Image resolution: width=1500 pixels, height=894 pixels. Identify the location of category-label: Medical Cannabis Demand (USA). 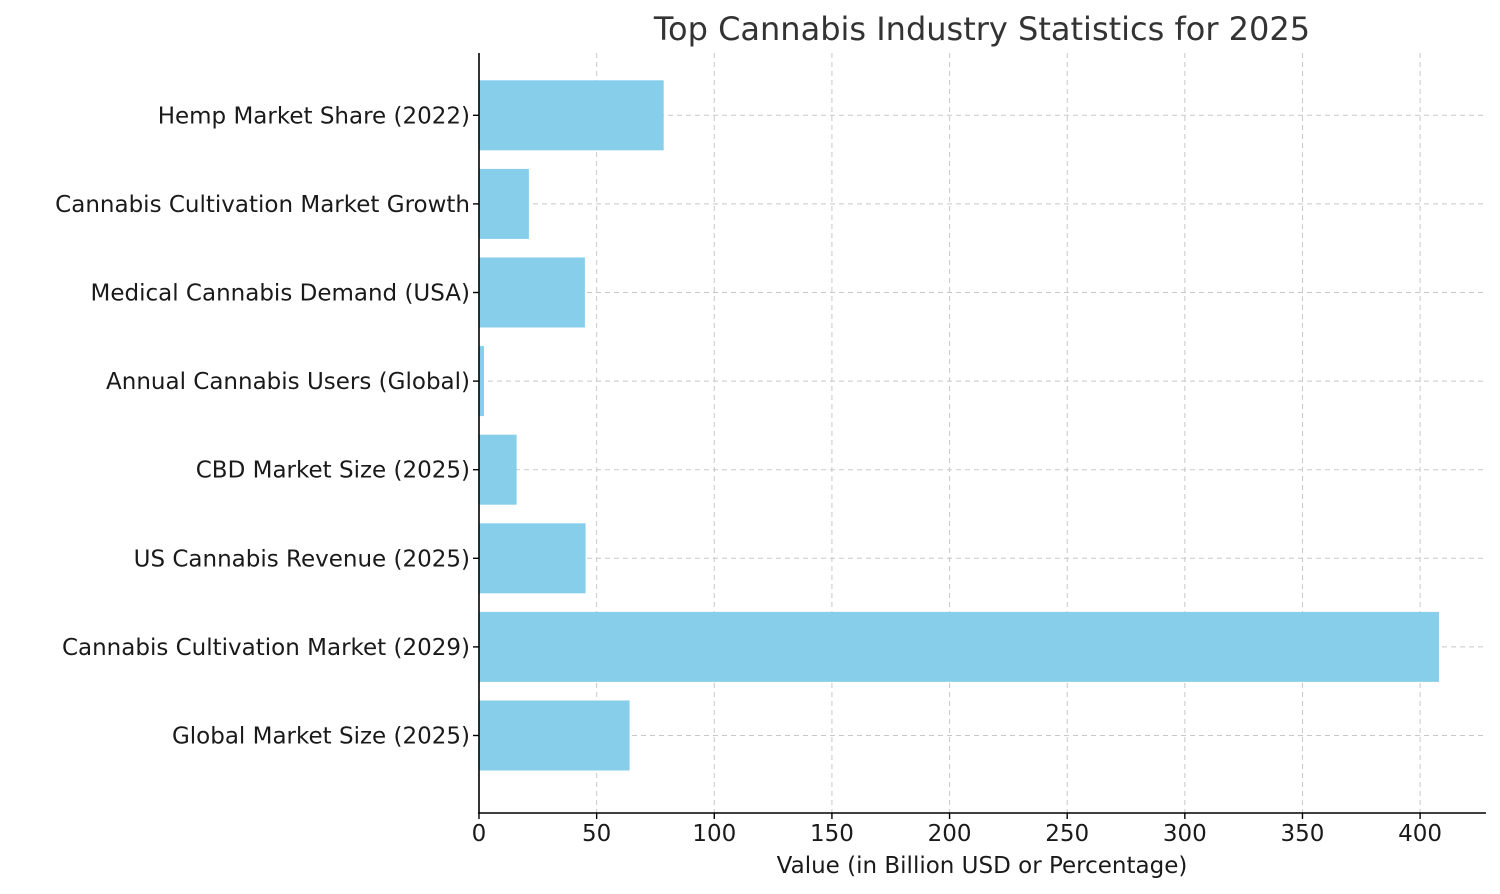
(281, 294).